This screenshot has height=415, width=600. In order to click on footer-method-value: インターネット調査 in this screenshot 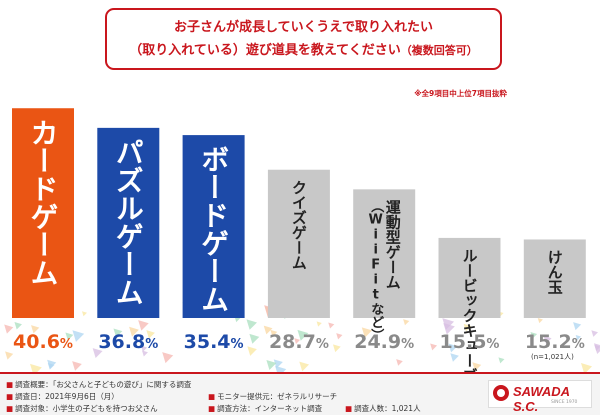, I will do `click(288, 408)`.